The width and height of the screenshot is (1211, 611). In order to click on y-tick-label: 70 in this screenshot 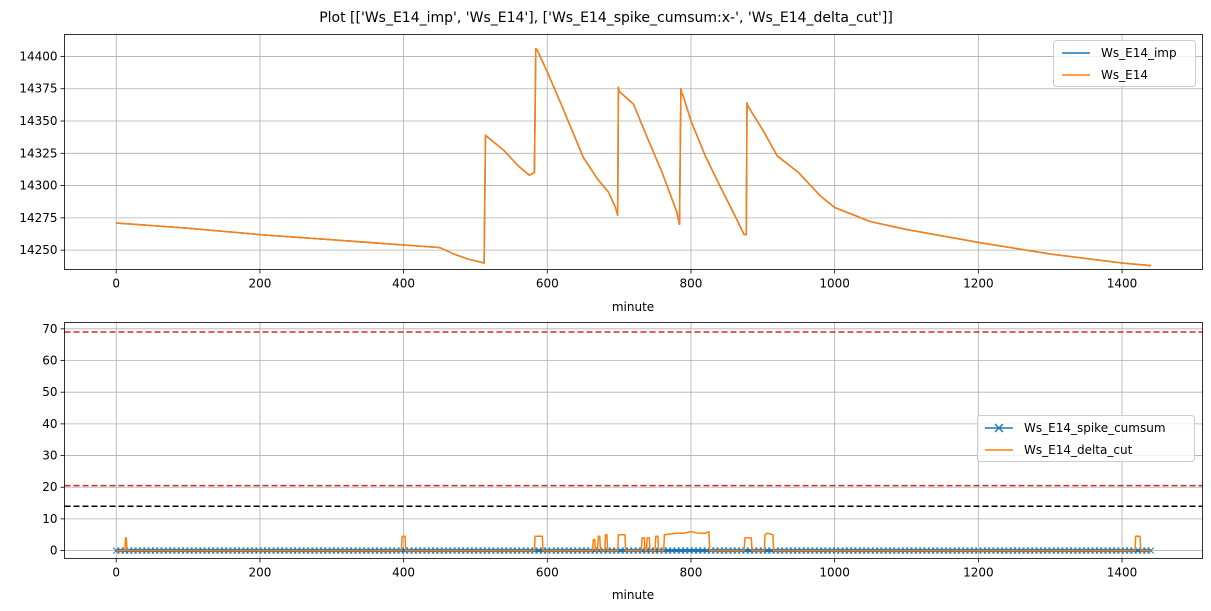, I will do `click(49, 329)`.